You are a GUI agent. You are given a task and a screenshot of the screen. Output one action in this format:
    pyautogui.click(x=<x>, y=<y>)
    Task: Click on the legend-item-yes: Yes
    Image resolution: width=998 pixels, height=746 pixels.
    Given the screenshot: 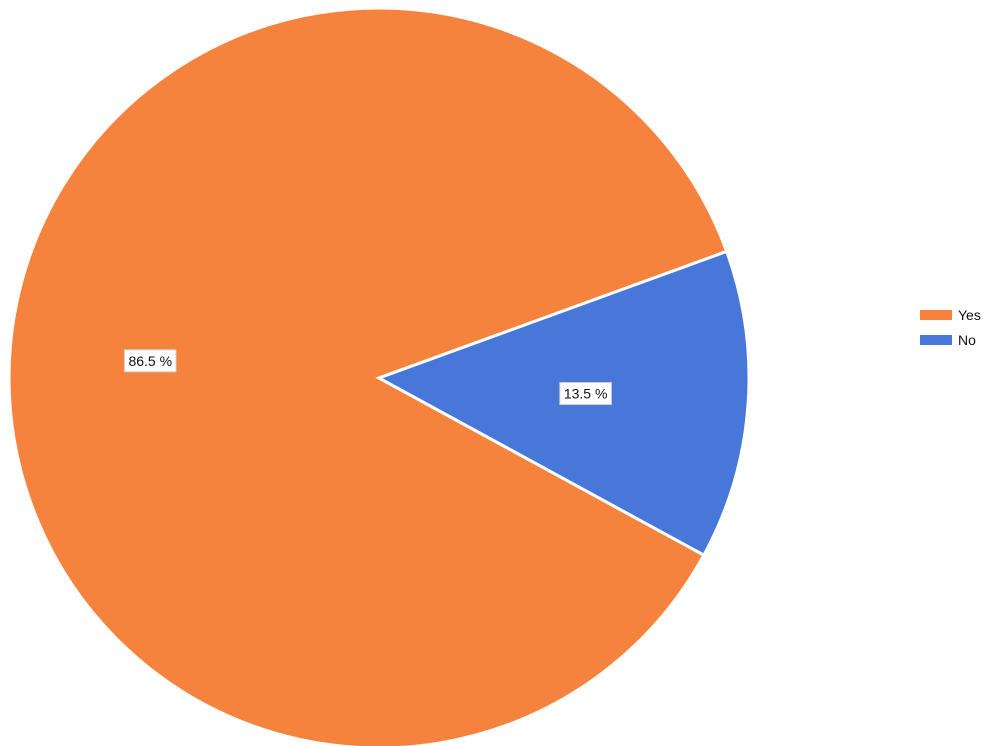 What is the action you would take?
    pyautogui.click(x=950, y=315)
    